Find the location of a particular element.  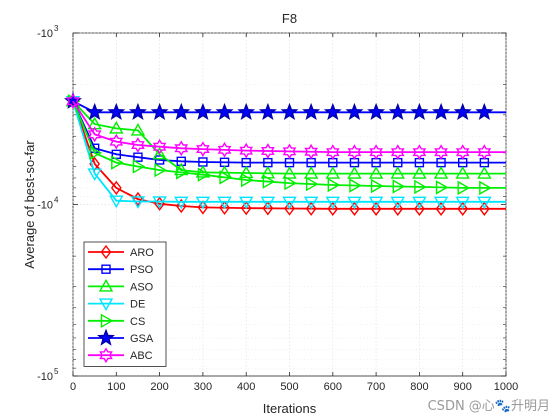

x-tick-label: 800 is located at coordinates (419, 387).